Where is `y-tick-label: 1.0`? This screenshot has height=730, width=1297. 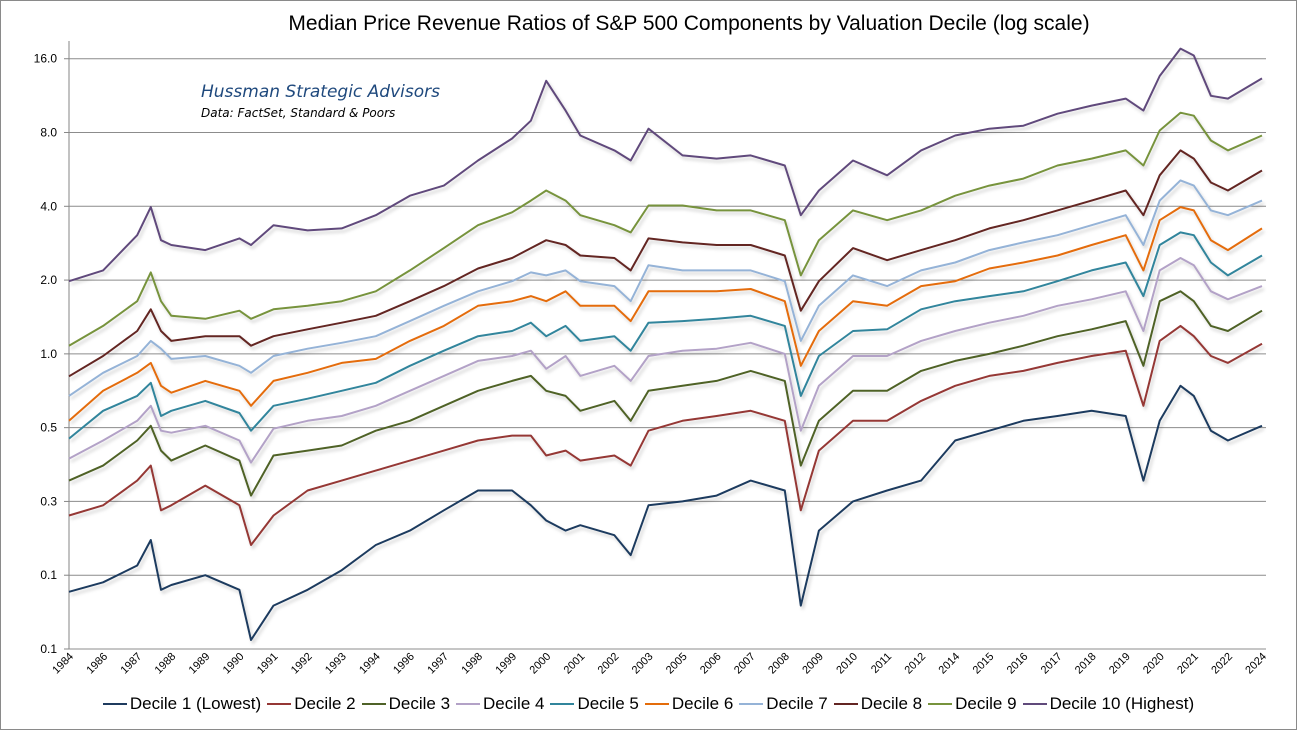
y-tick-label: 1.0 is located at coordinates (48, 354).